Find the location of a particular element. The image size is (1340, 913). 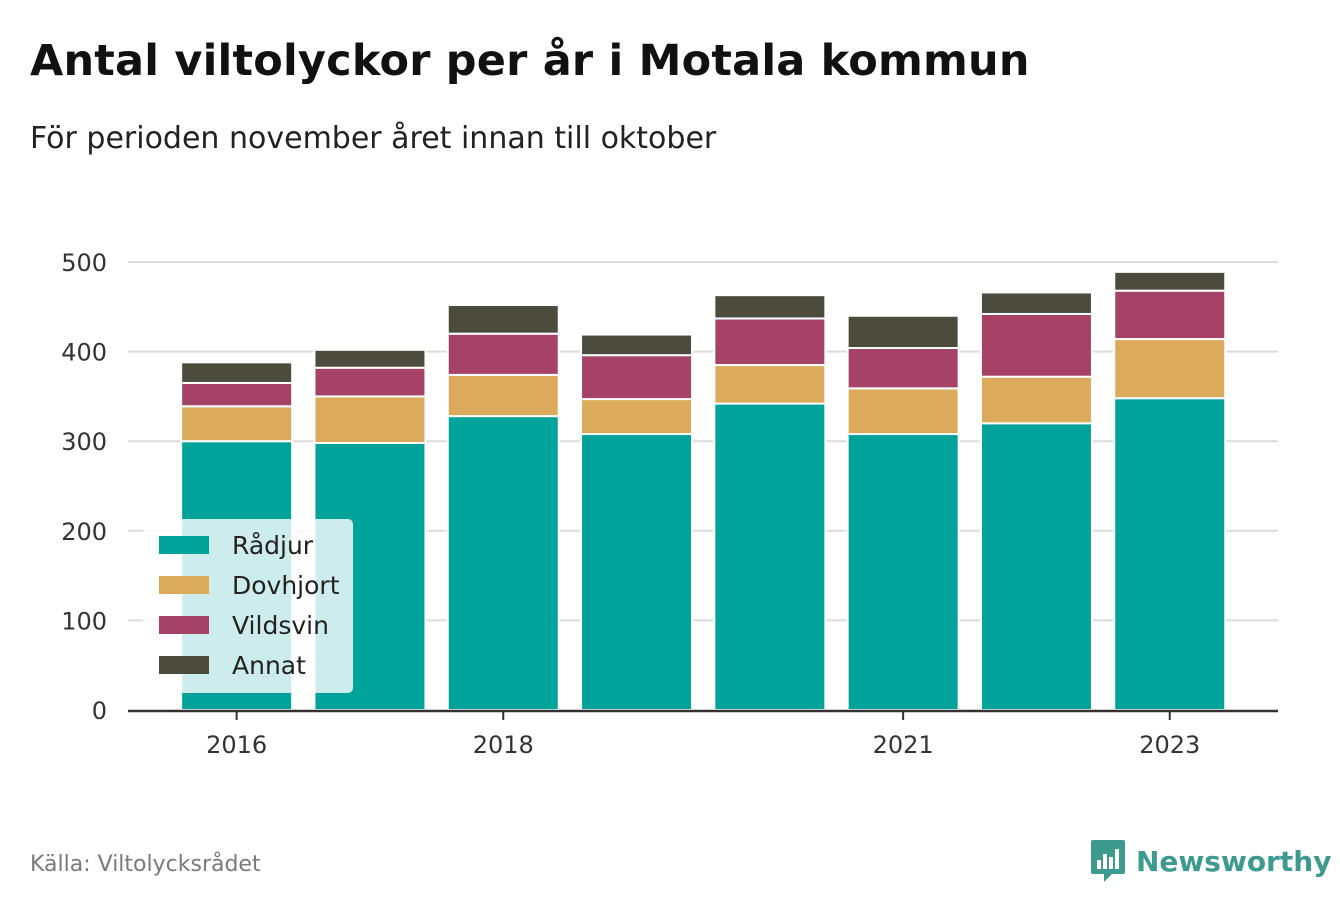

bar-segment-rådjur-2021 is located at coordinates (903, 572).